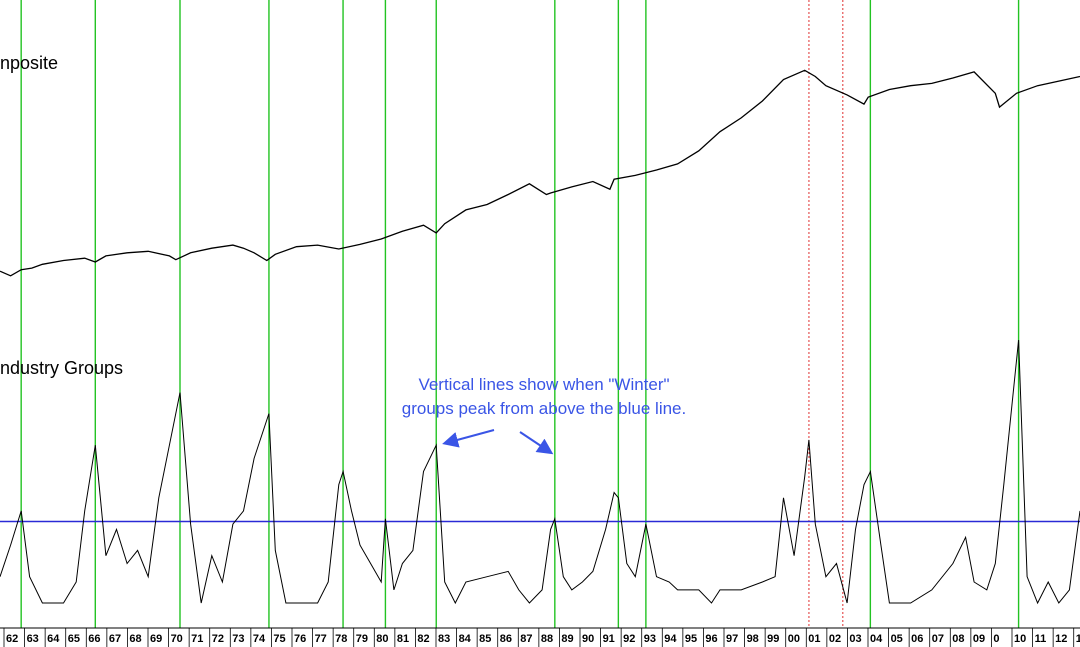 The image size is (1080, 647). Describe the element at coordinates (238, 639) in the screenshot. I see `x-tick-label-11: 73` at that location.